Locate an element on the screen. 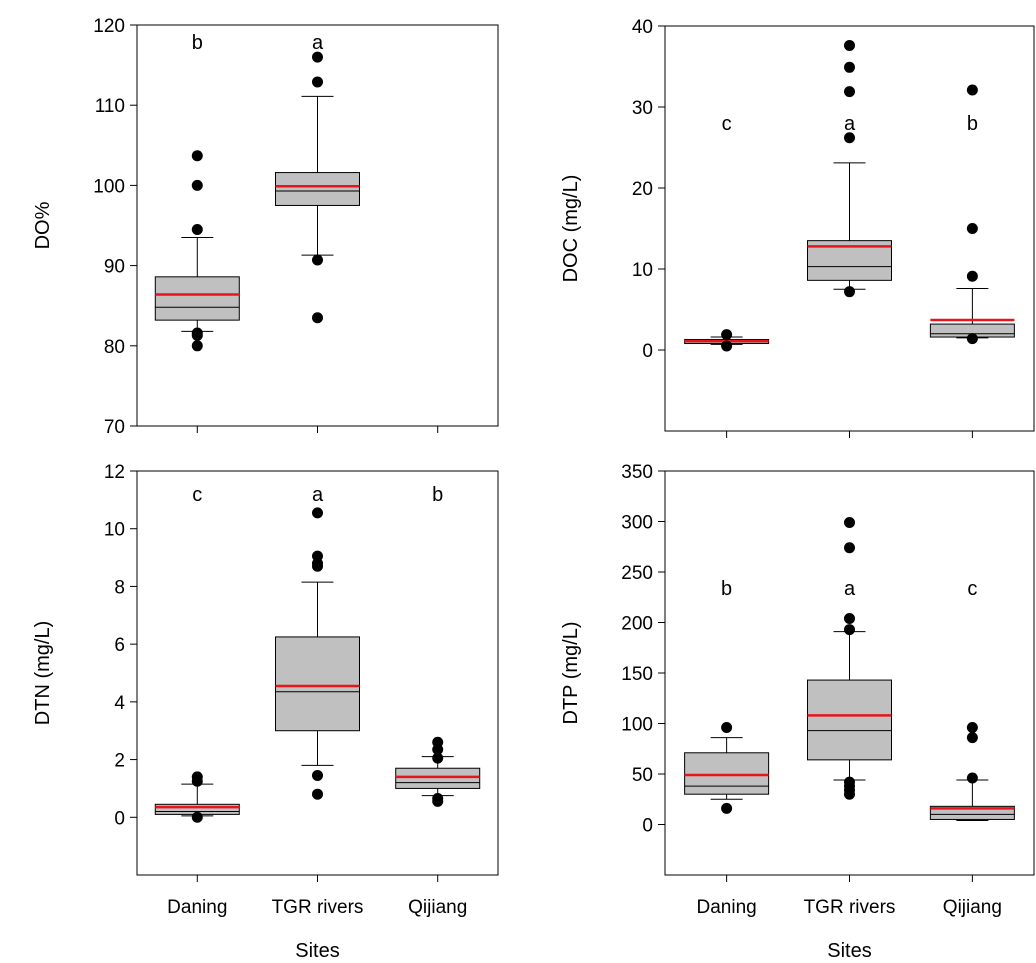  x-category-label: Qijiang is located at coordinates (972, 907).